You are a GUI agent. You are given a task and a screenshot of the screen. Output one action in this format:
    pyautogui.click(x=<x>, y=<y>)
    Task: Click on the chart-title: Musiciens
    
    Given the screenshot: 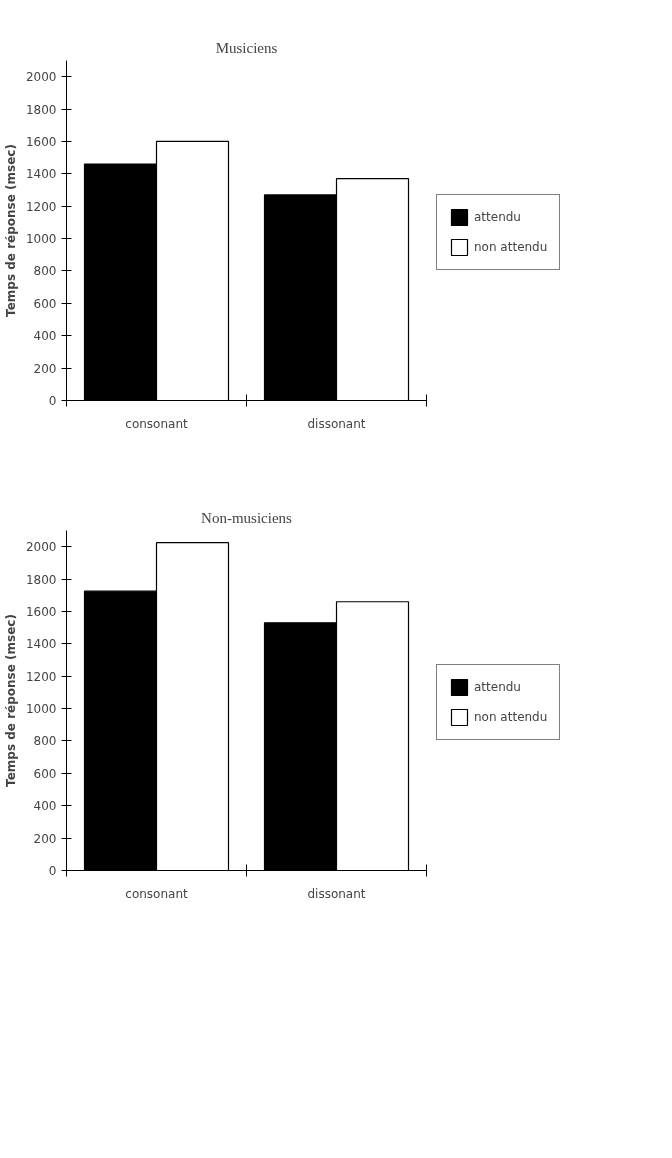 What is the action you would take?
    pyautogui.click(x=246, y=47)
    